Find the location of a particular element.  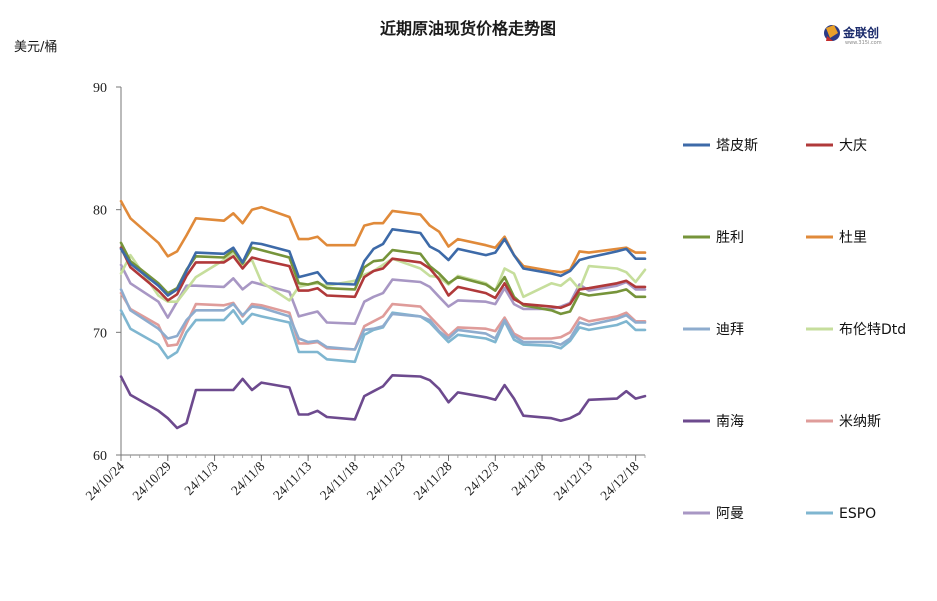

y-tick-label: 60 is located at coordinates (100, 456).